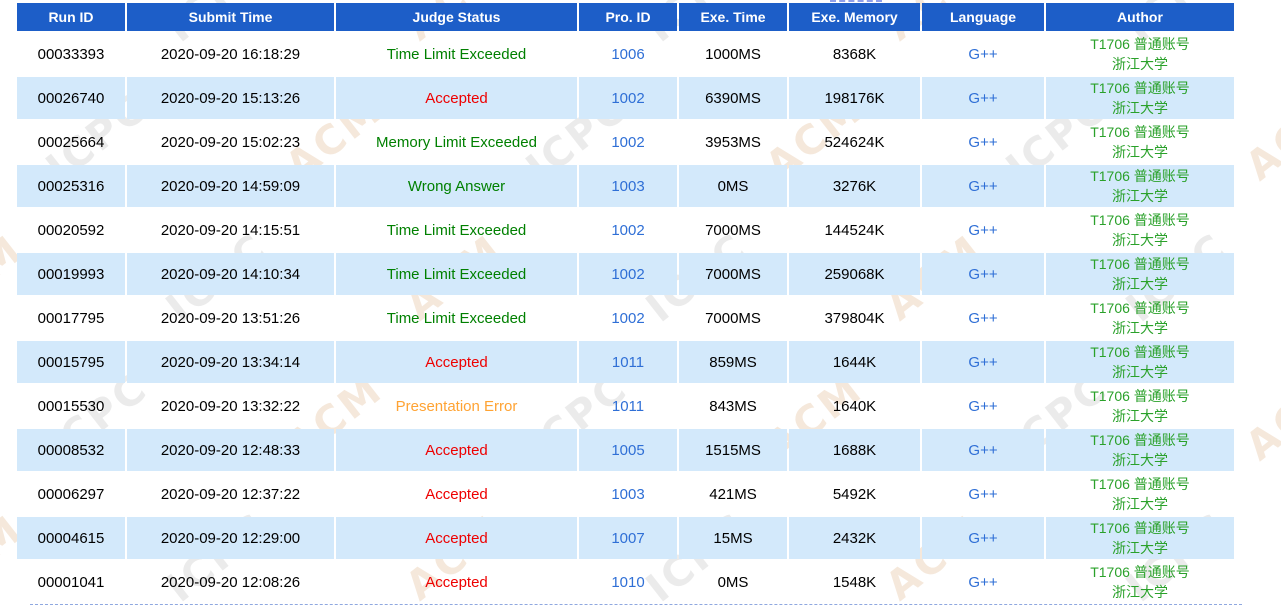  Describe the element at coordinates (71, 54) in the screenshot. I see `run-id-cell: 00033393` at that location.